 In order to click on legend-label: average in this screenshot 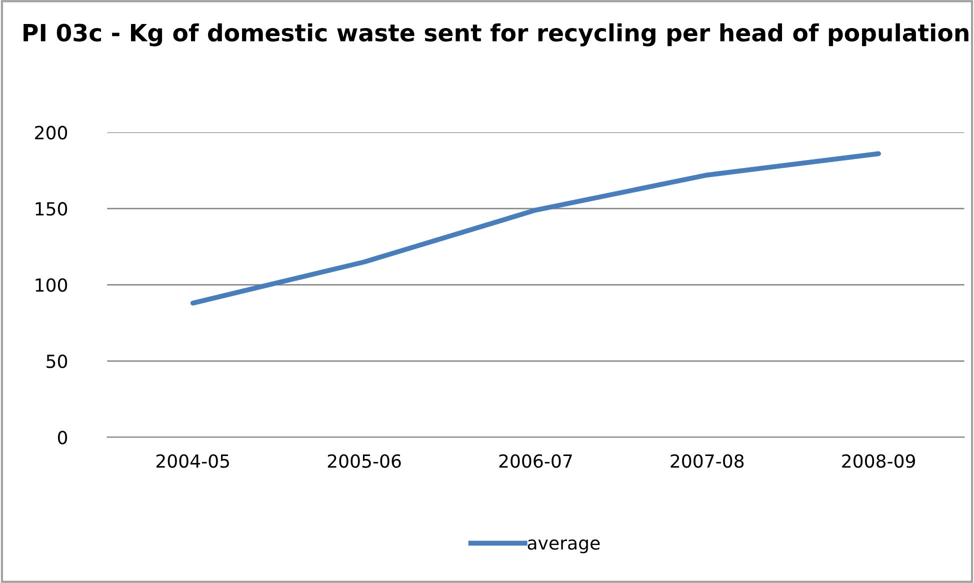, I will do `click(564, 546)`.